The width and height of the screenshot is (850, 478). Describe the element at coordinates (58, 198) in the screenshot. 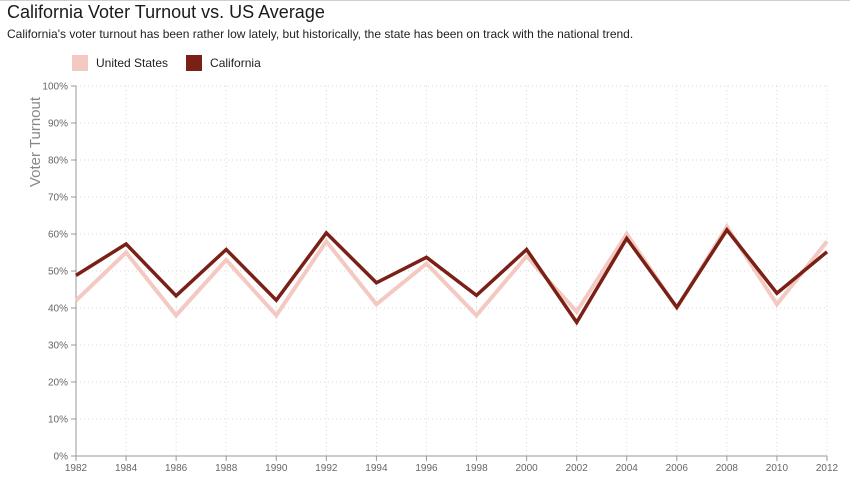

I see `y-tick-label: 70%` at that location.